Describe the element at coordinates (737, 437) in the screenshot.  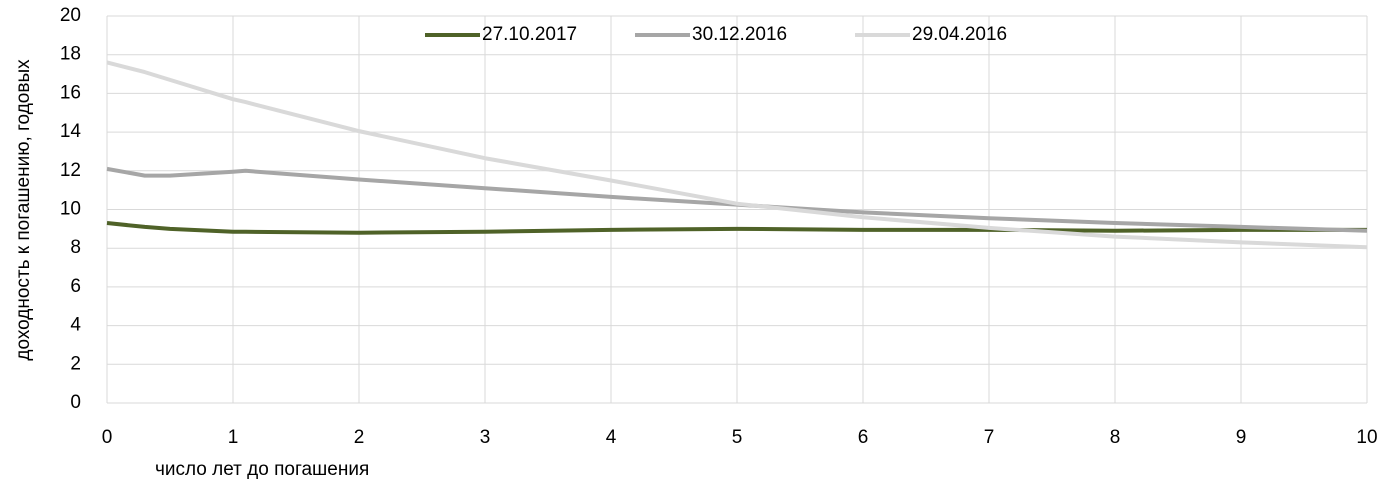
I see `x-tick-label: 5` at that location.